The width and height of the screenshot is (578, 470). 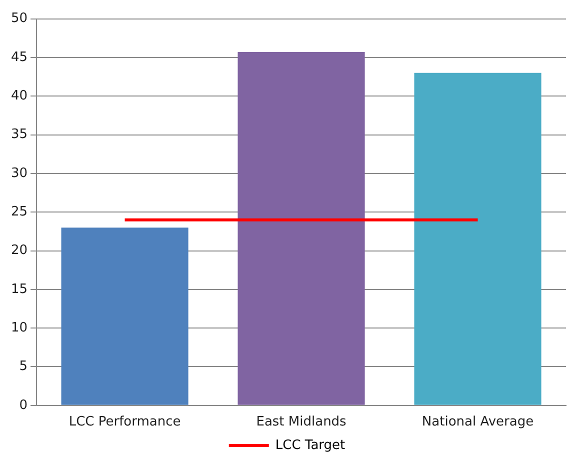 What do you see at coordinates (19, 250) in the screenshot?
I see `y-tick-label: 20` at bounding box center [19, 250].